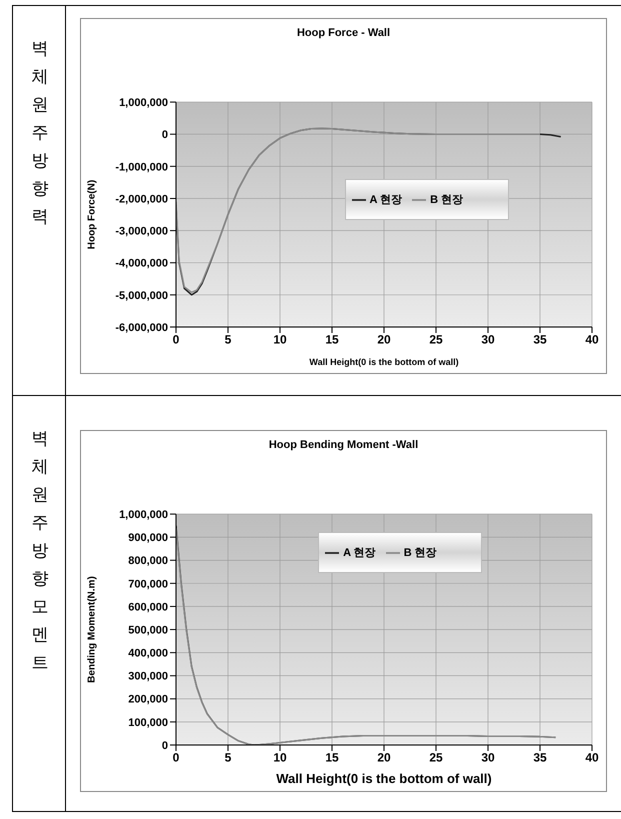 This screenshot has height=819, width=621. I want to click on y-tick-label: 100,000, so click(148, 722).